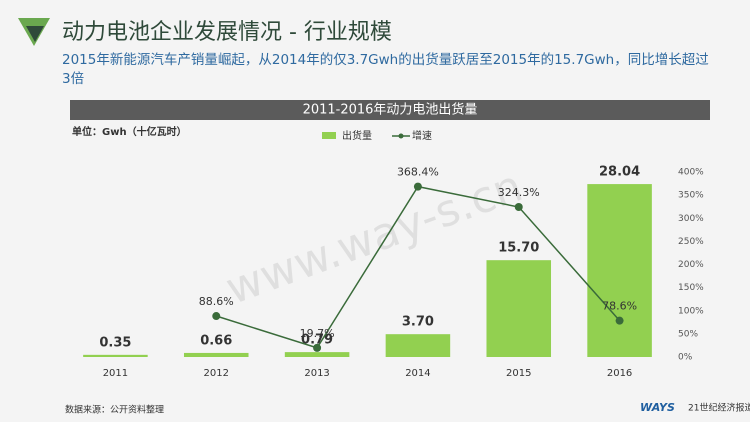 The image size is (750, 422). I want to click on data-label: 3.70, so click(418, 322).